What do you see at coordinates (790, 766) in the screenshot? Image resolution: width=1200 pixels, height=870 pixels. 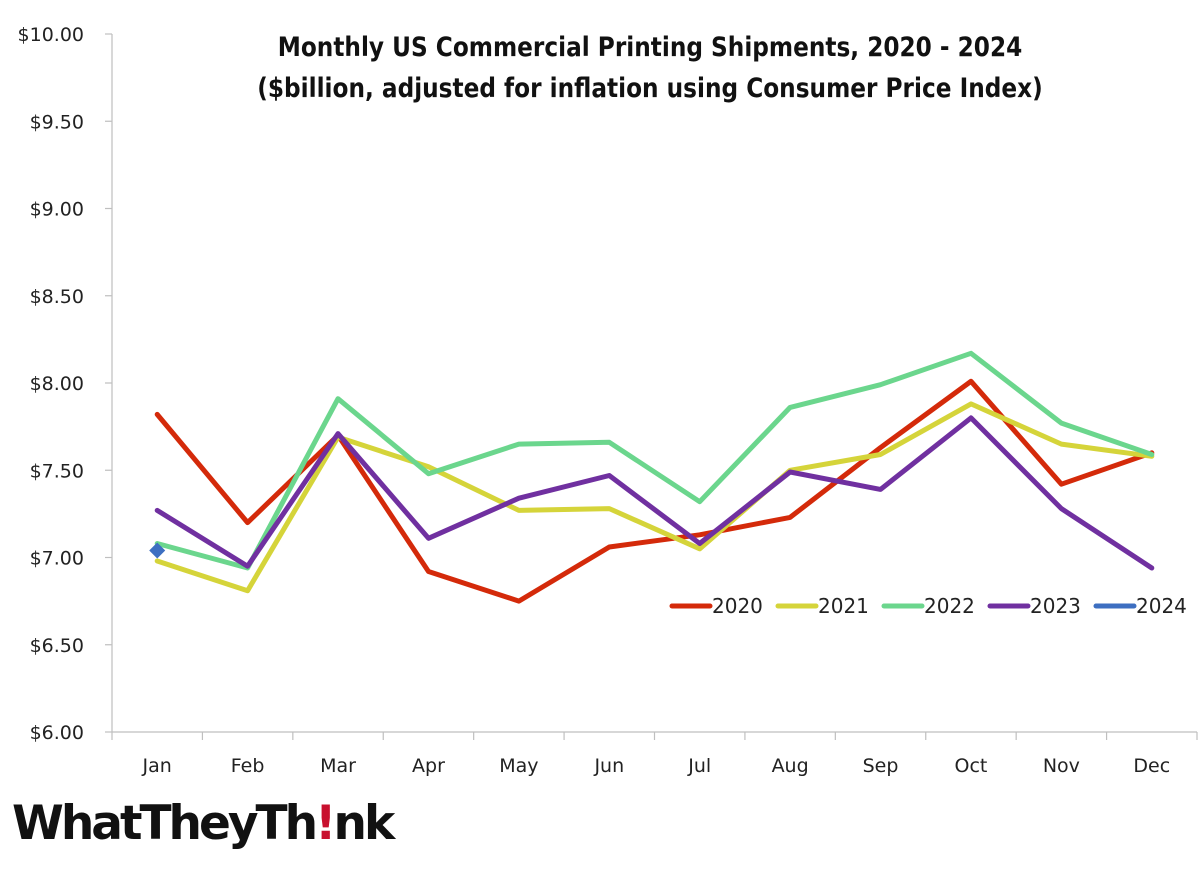 I see `x-tick-label: Aug` at bounding box center [790, 766].